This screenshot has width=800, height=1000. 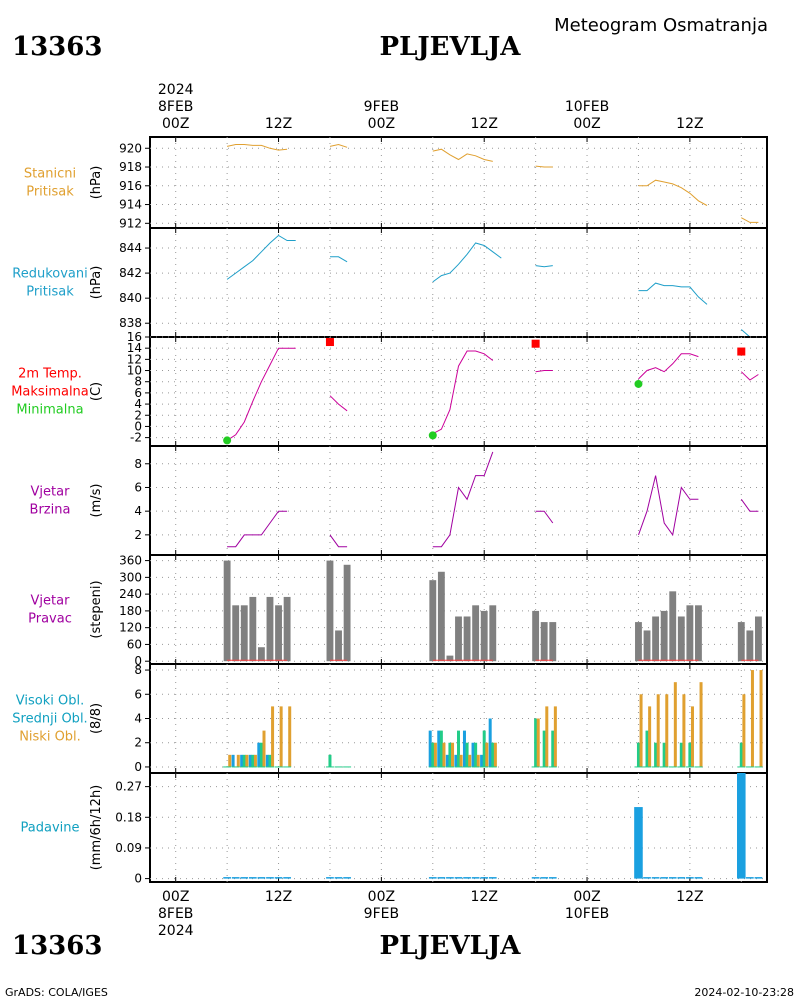 I want to click on ytick-label: 918, so click(x=130, y=167).